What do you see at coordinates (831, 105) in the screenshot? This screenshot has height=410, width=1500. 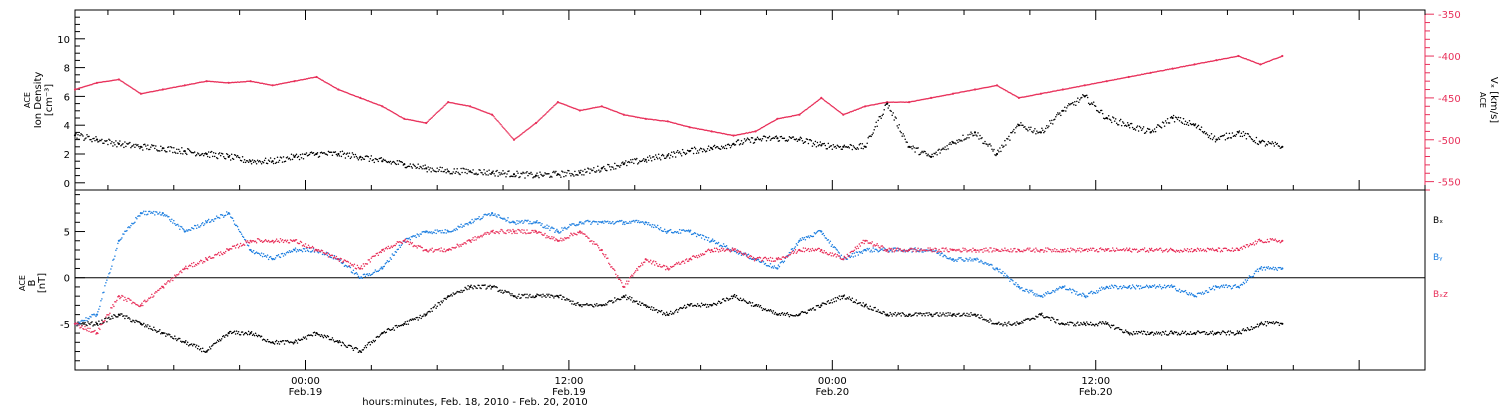 I see `velocity-point` at bounding box center [831, 105].